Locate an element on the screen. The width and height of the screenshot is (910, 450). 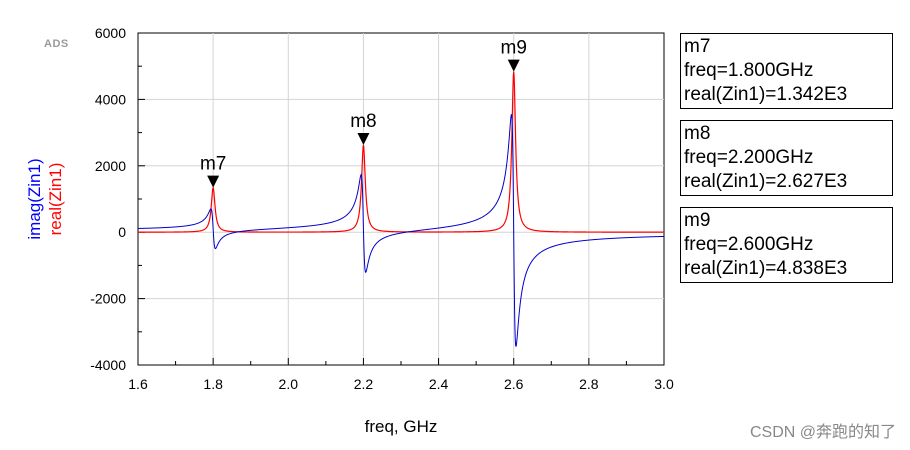
marker-label-m8: m8 is located at coordinates (363, 121).